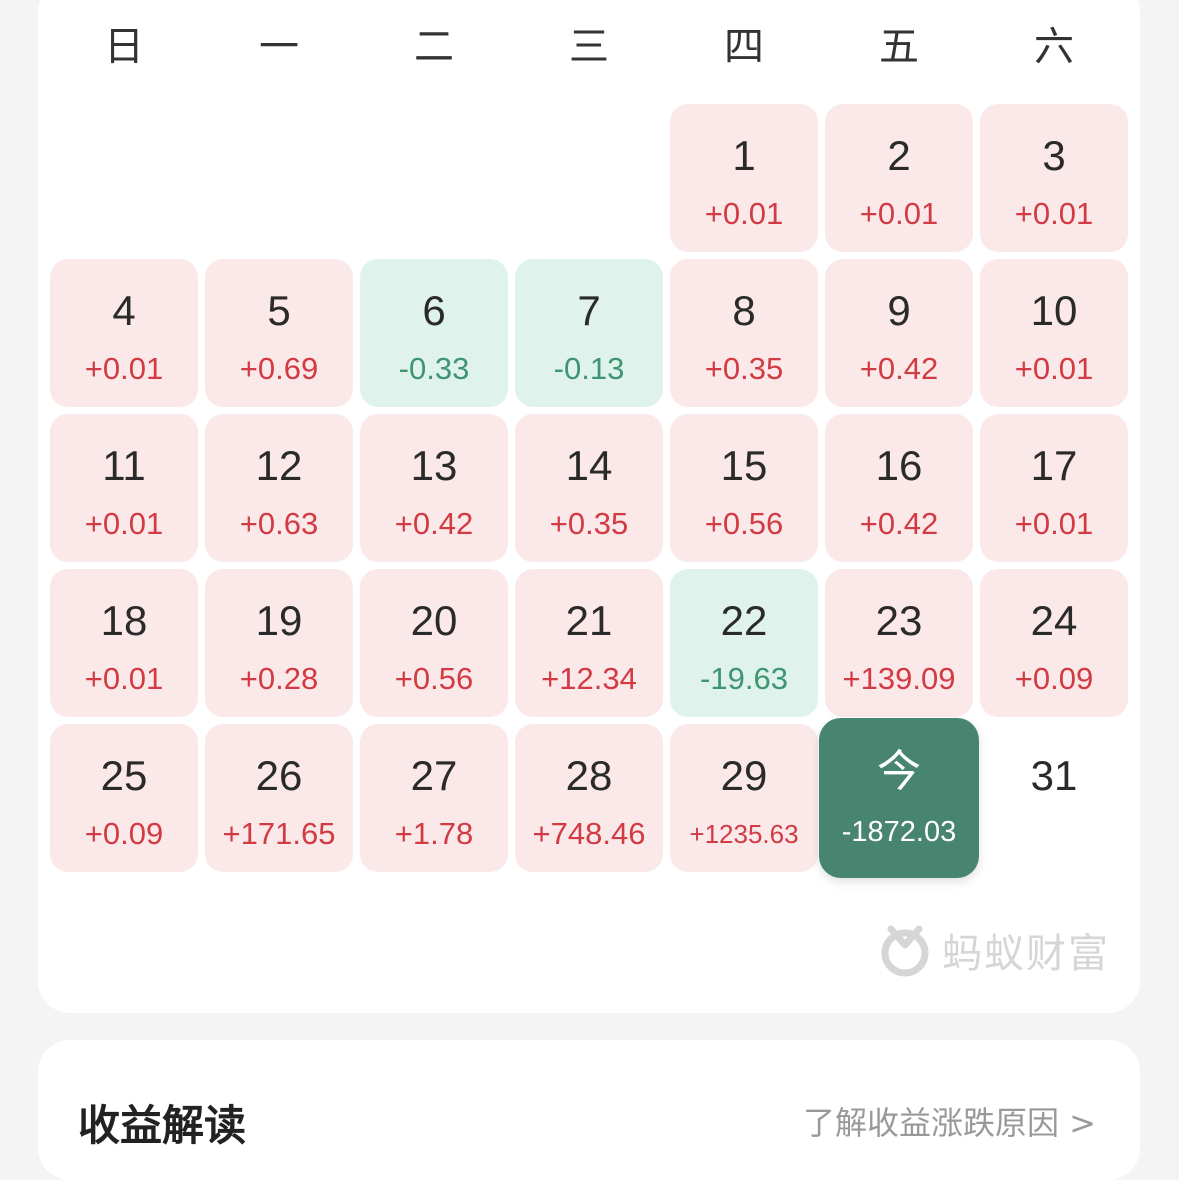 This screenshot has height=1180, width=1179. I want to click on calendar-day: 20 +0.56, so click(434, 643).